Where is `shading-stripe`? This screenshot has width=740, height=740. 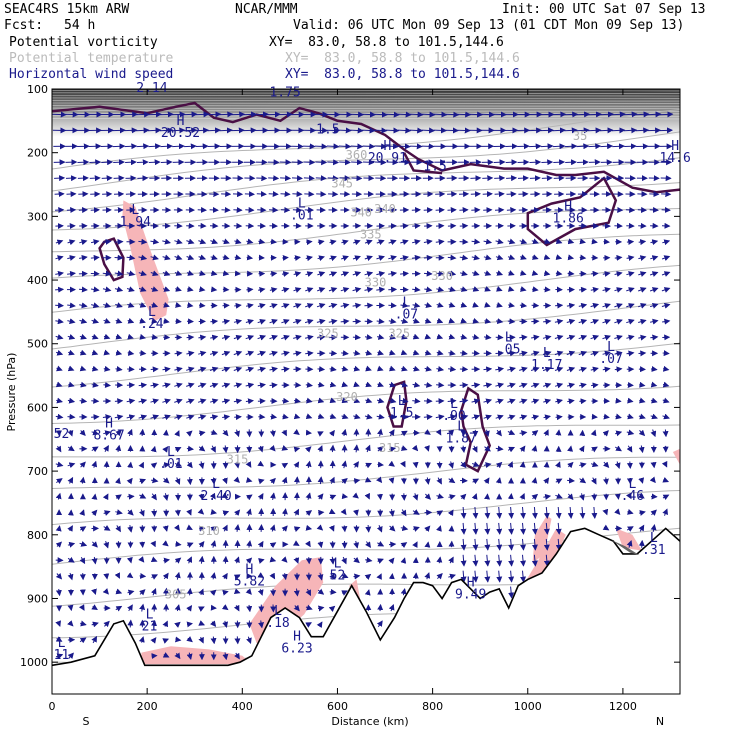
shading-stripe is located at coordinates (366, 96).